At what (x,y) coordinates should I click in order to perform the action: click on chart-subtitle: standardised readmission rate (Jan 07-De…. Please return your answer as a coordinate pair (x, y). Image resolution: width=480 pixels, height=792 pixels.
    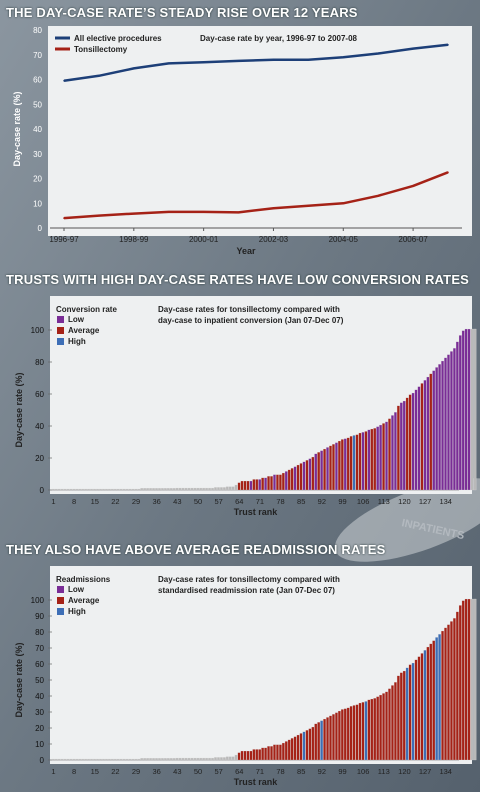
    Looking at the image, I should click on (246, 590).